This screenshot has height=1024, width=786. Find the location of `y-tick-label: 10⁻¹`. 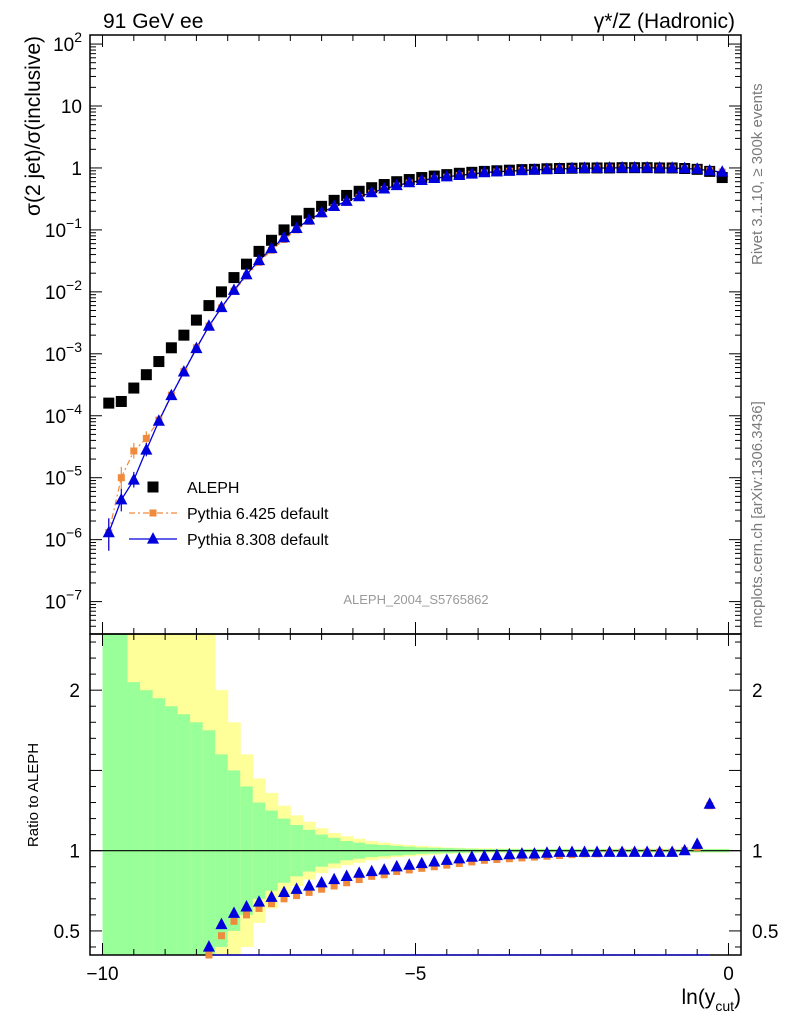

y-tick-label: 10⁻¹ is located at coordinates (63, 228).